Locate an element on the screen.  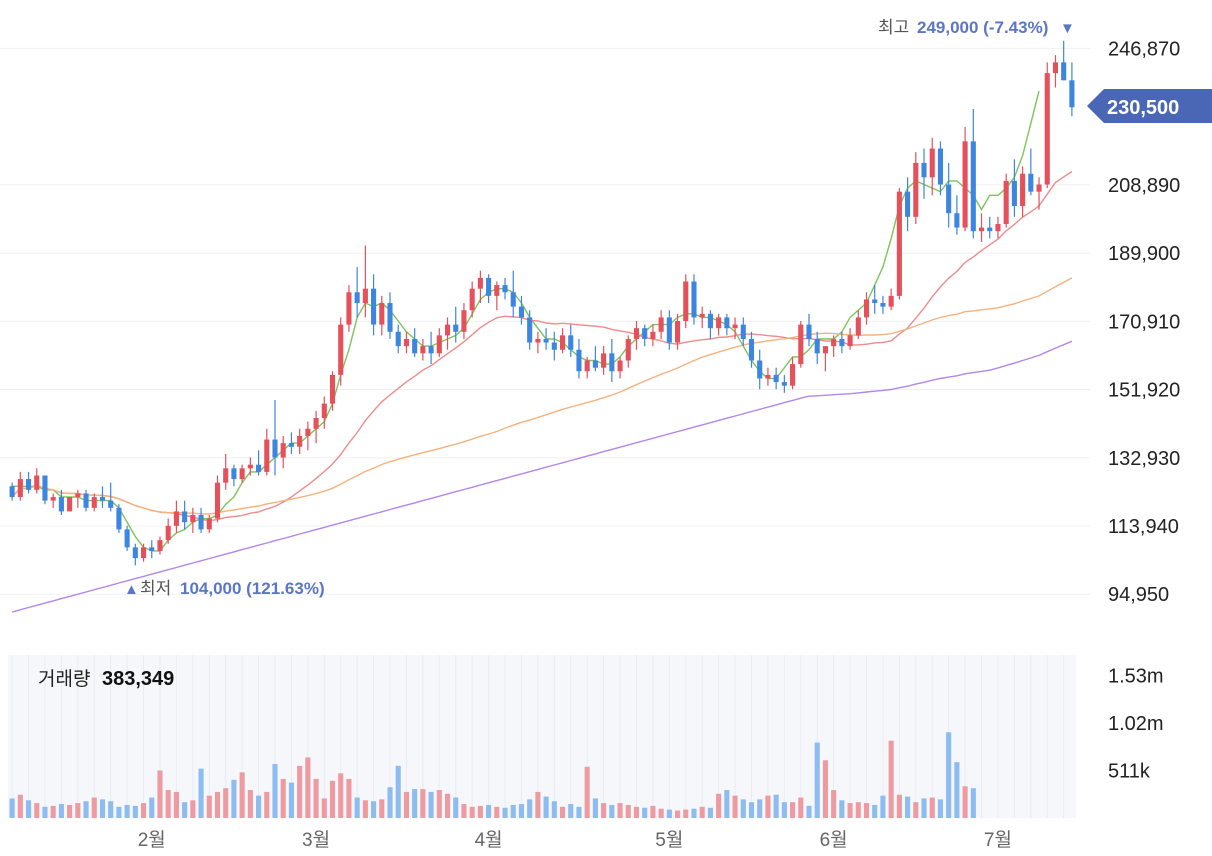
high-annotation: 최고 249,000 (-7.43%) ▼ is located at coordinates (976, 27).